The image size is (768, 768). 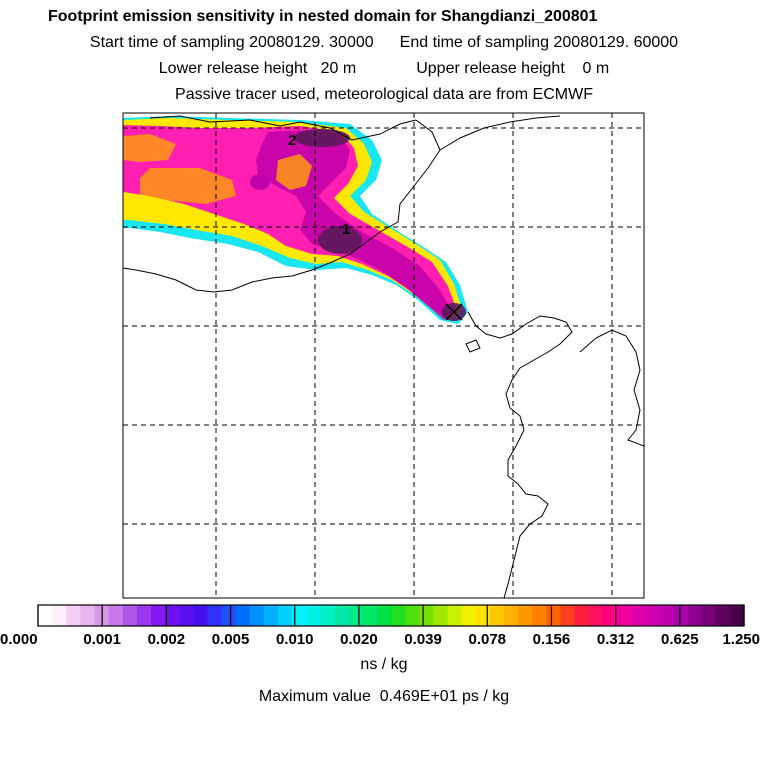 What do you see at coordinates (500, 133) in the screenshot?
I see `coastline-north-east` at bounding box center [500, 133].